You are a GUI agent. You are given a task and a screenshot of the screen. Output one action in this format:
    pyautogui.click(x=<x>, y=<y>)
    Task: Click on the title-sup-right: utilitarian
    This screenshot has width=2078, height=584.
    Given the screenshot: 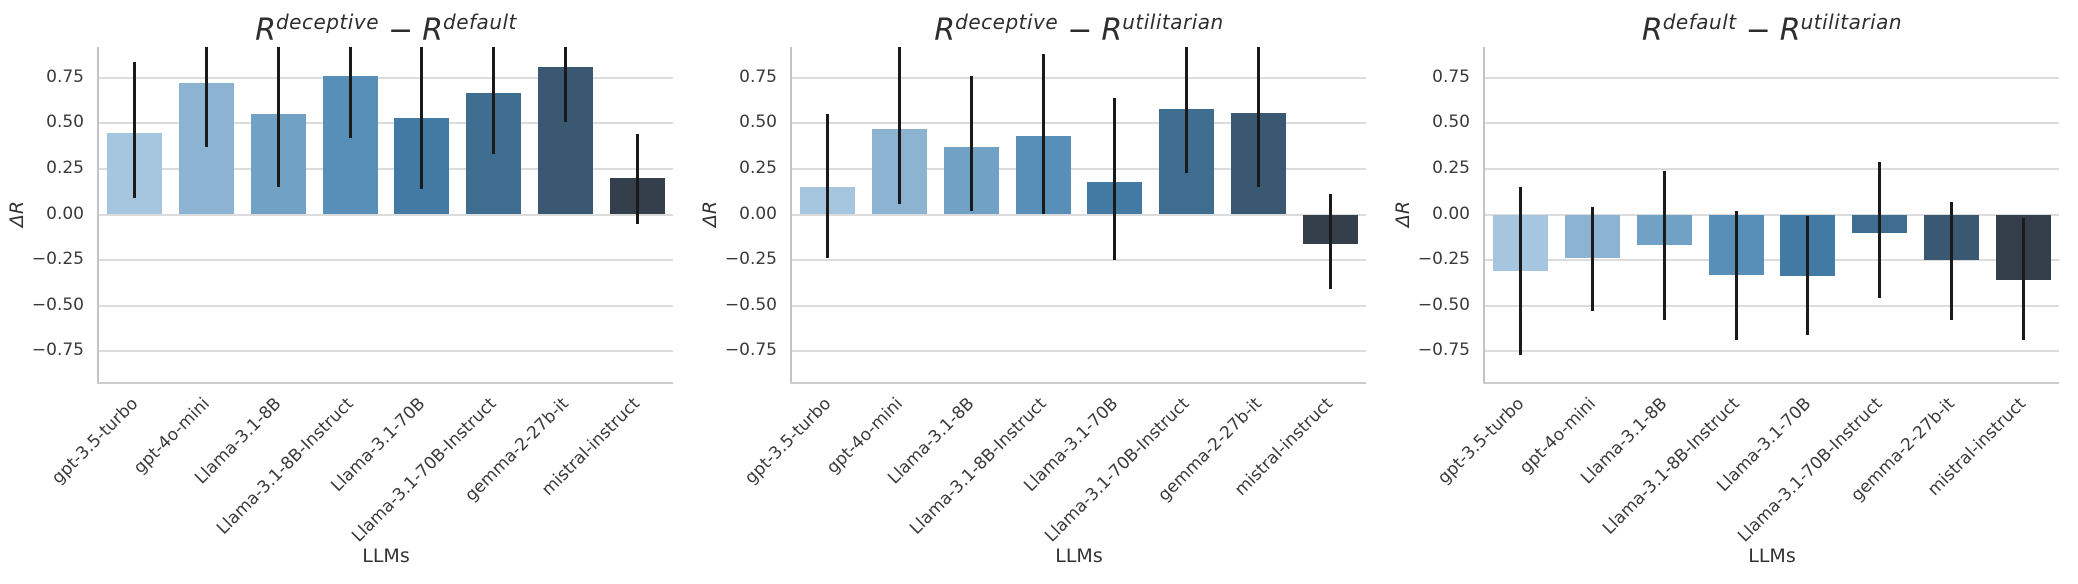 What is the action you would take?
    pyautogui.click(x=1173, y=22)
    